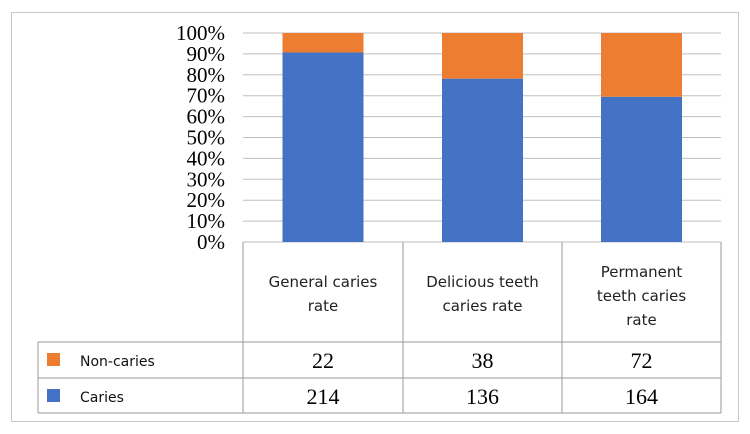 The height and width of the screenshot is (434, 750). Describe the element at coordinates (482, 282) in the screenshot. I see `category-label: Delicious teeth` at that location.